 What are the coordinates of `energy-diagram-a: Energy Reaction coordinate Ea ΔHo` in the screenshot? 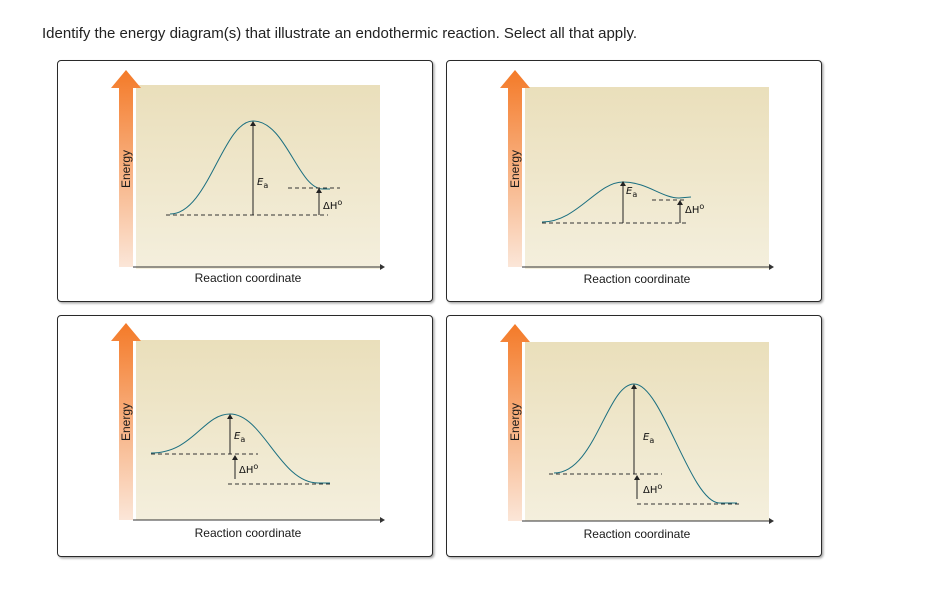 It's located at (248, 177).